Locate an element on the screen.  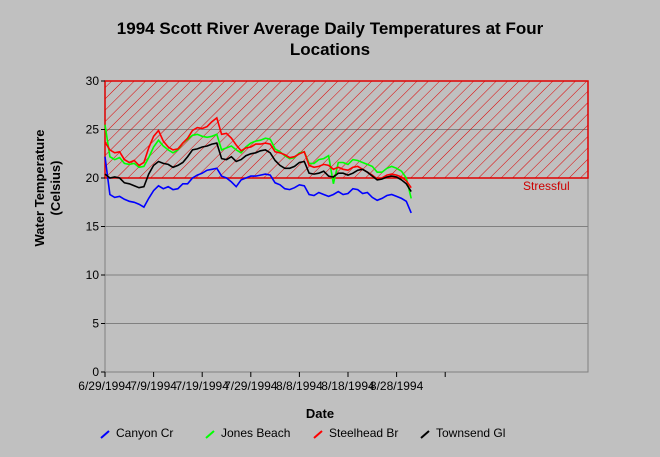
legend-label: Jones Beach is located at coordinates (256, 433).